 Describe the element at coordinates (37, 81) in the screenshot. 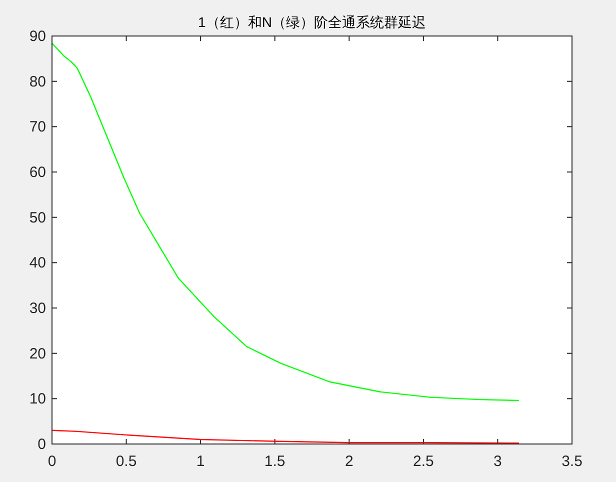

I see `y-tick-label: 80` at that location.